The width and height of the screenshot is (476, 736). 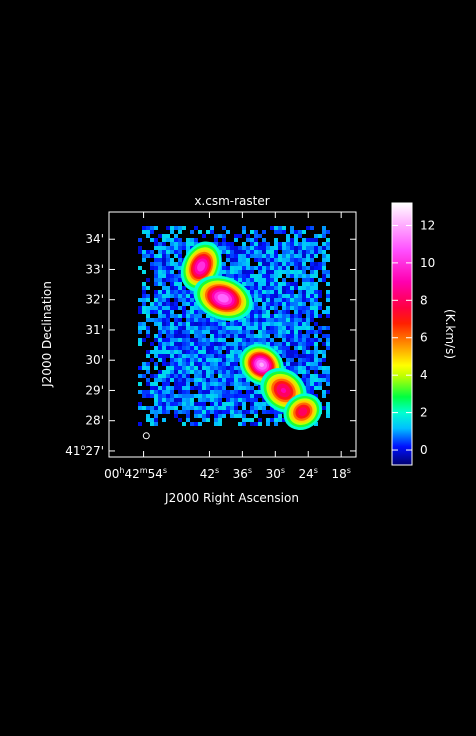 I want to click on colorbar-tick-label: 4, so click(x=424, y=375).